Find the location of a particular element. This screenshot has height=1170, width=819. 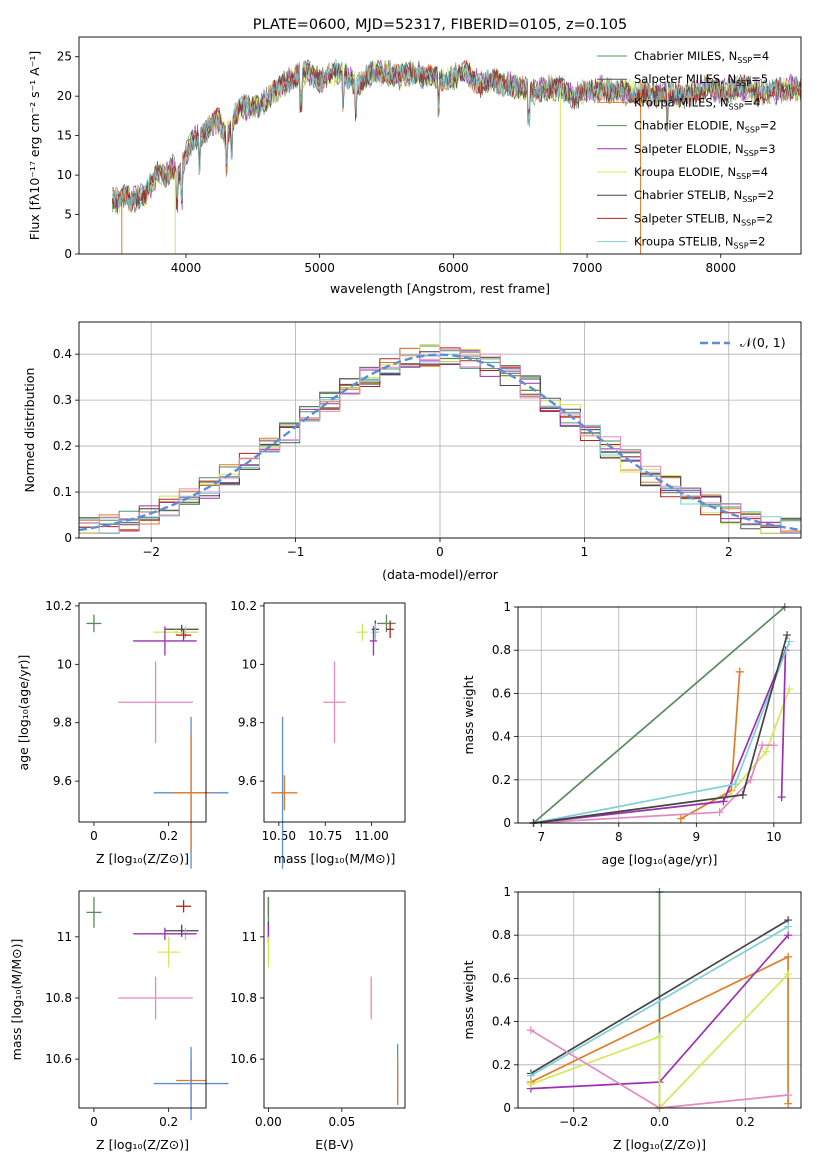

x-tick-label: −1 is located at coordinates (296, 552).